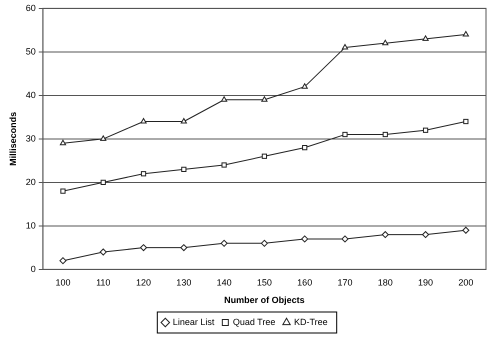 This screenshot has height=341, width=500. What do you see at coordinates (426, 282) in the screenshot?
I see `x-tick-label: 190` at bounding box center [426, 282].